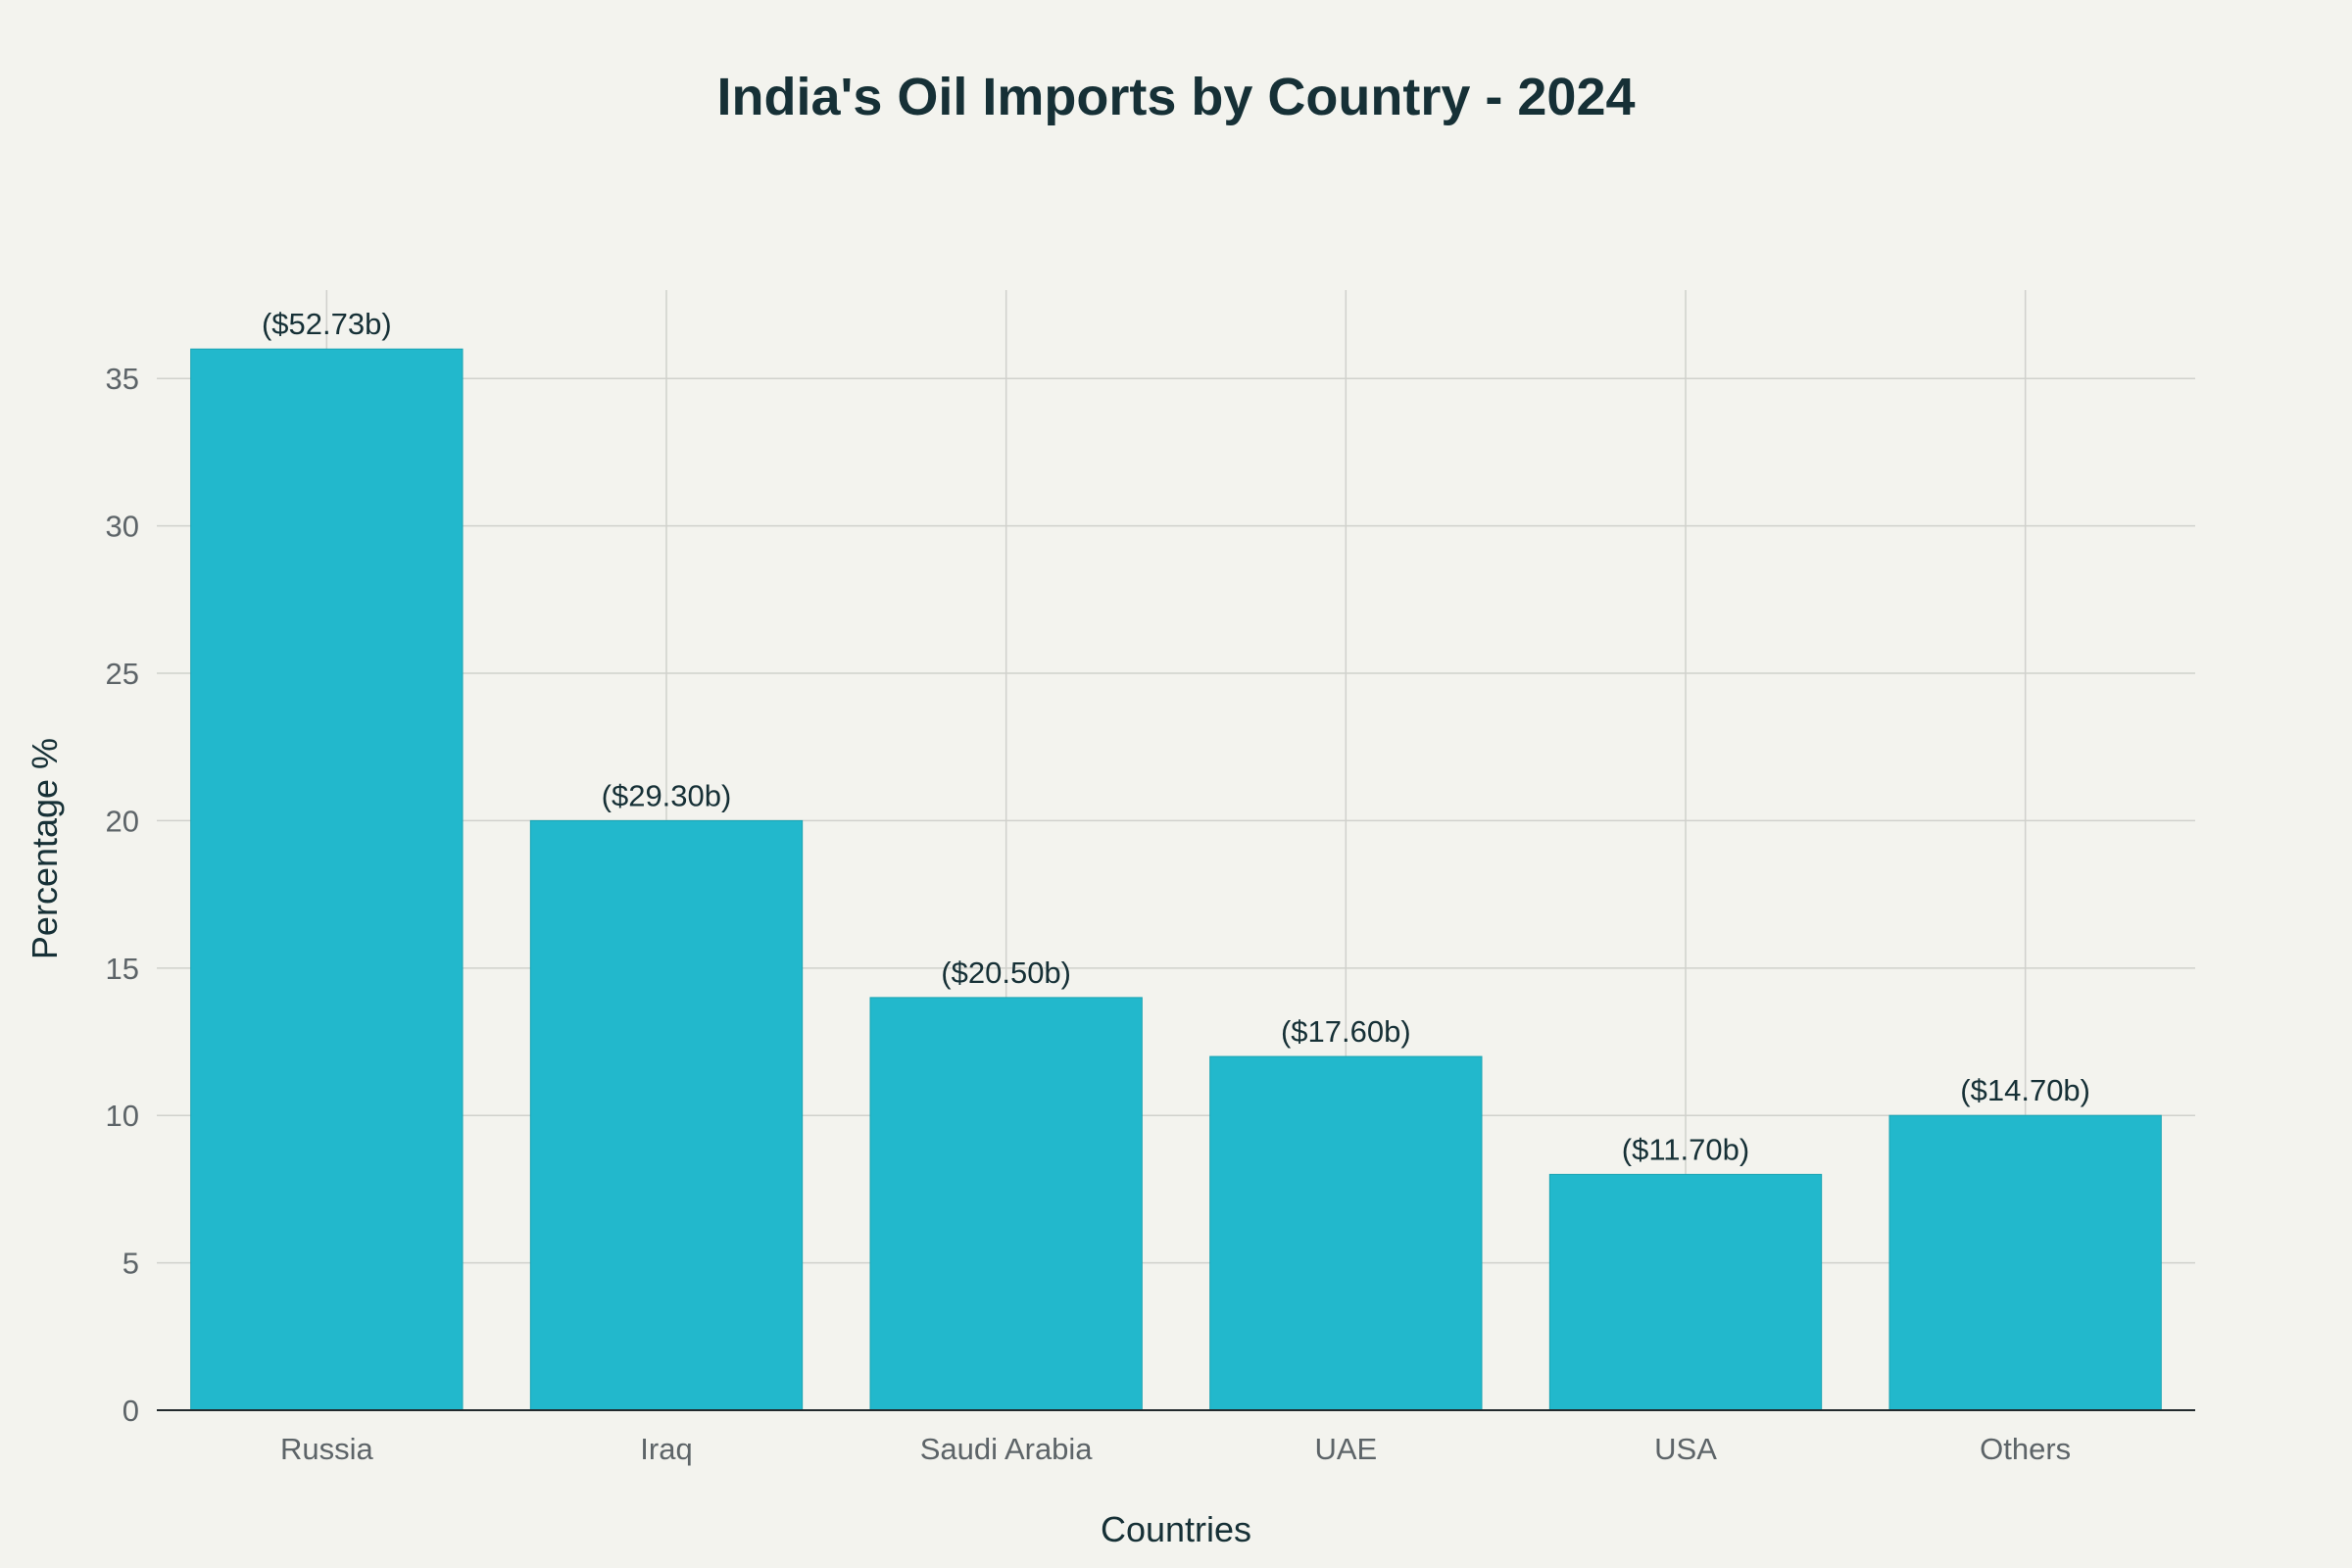  Describe the element at coordinates (130, 1264) in the screenshot. I see `y-tick-label: 5` at that location.